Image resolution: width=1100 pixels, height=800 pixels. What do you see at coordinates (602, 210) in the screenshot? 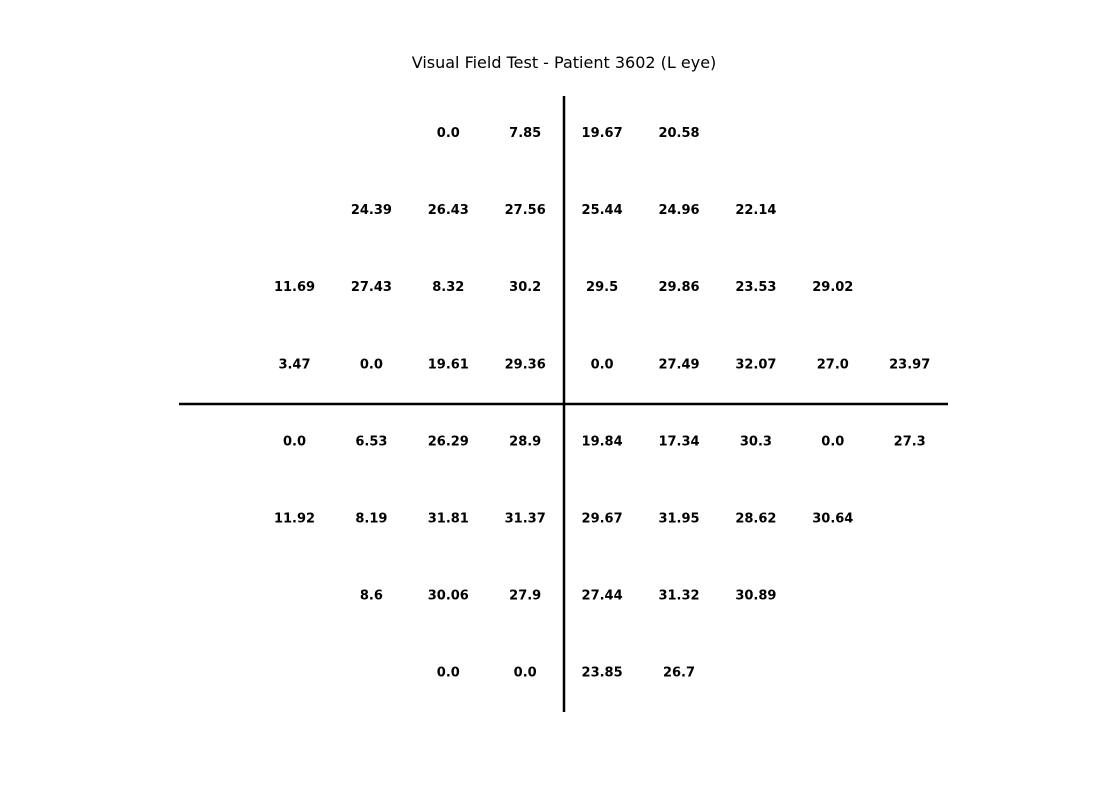
I see `cell-value: 25.44` at bounding box center [602, 210].